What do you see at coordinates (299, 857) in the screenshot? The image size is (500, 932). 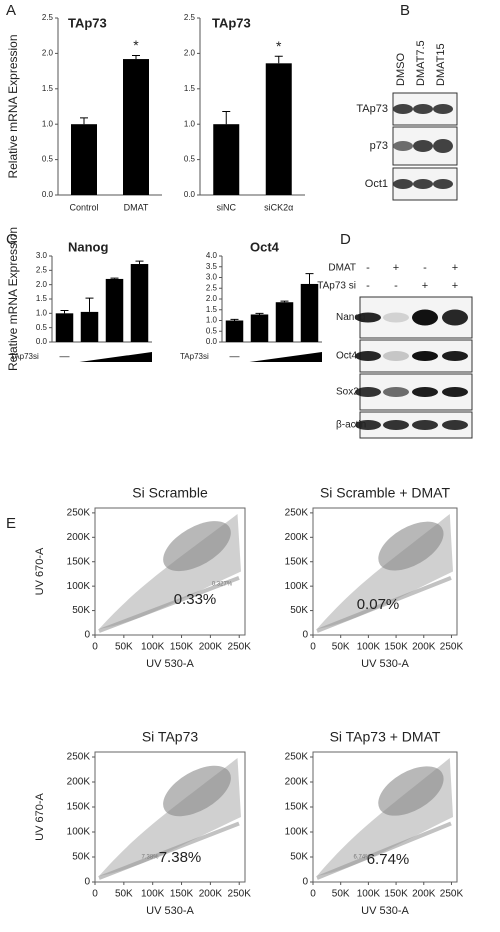 I see `y-tick-label: 50K` at bounding box center [299, 857].